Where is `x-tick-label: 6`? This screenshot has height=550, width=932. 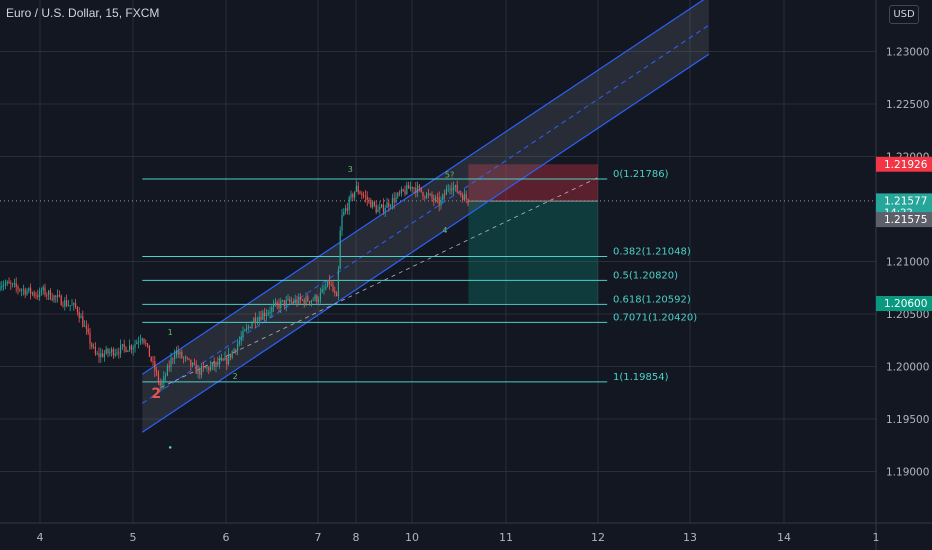
x-tick-label: 6 is located at coordinates (226, 537).